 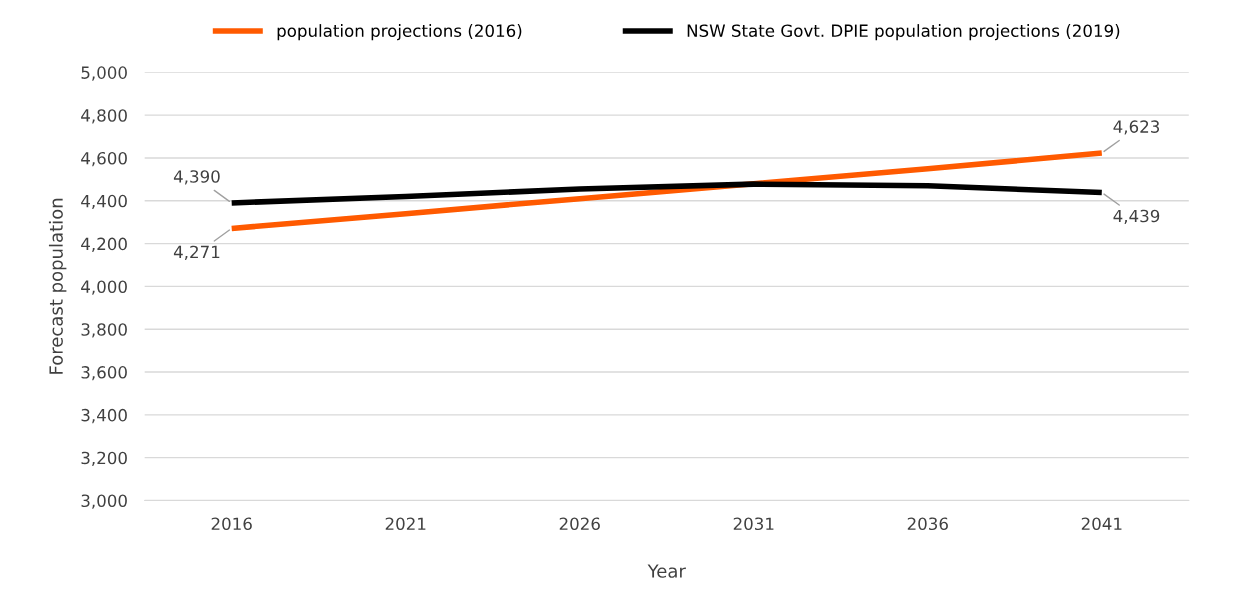 What do you see at coordinates (104, 159) in the screenshot?
I see `y-tick-label: 4,600` at bounding box center [104, 159].